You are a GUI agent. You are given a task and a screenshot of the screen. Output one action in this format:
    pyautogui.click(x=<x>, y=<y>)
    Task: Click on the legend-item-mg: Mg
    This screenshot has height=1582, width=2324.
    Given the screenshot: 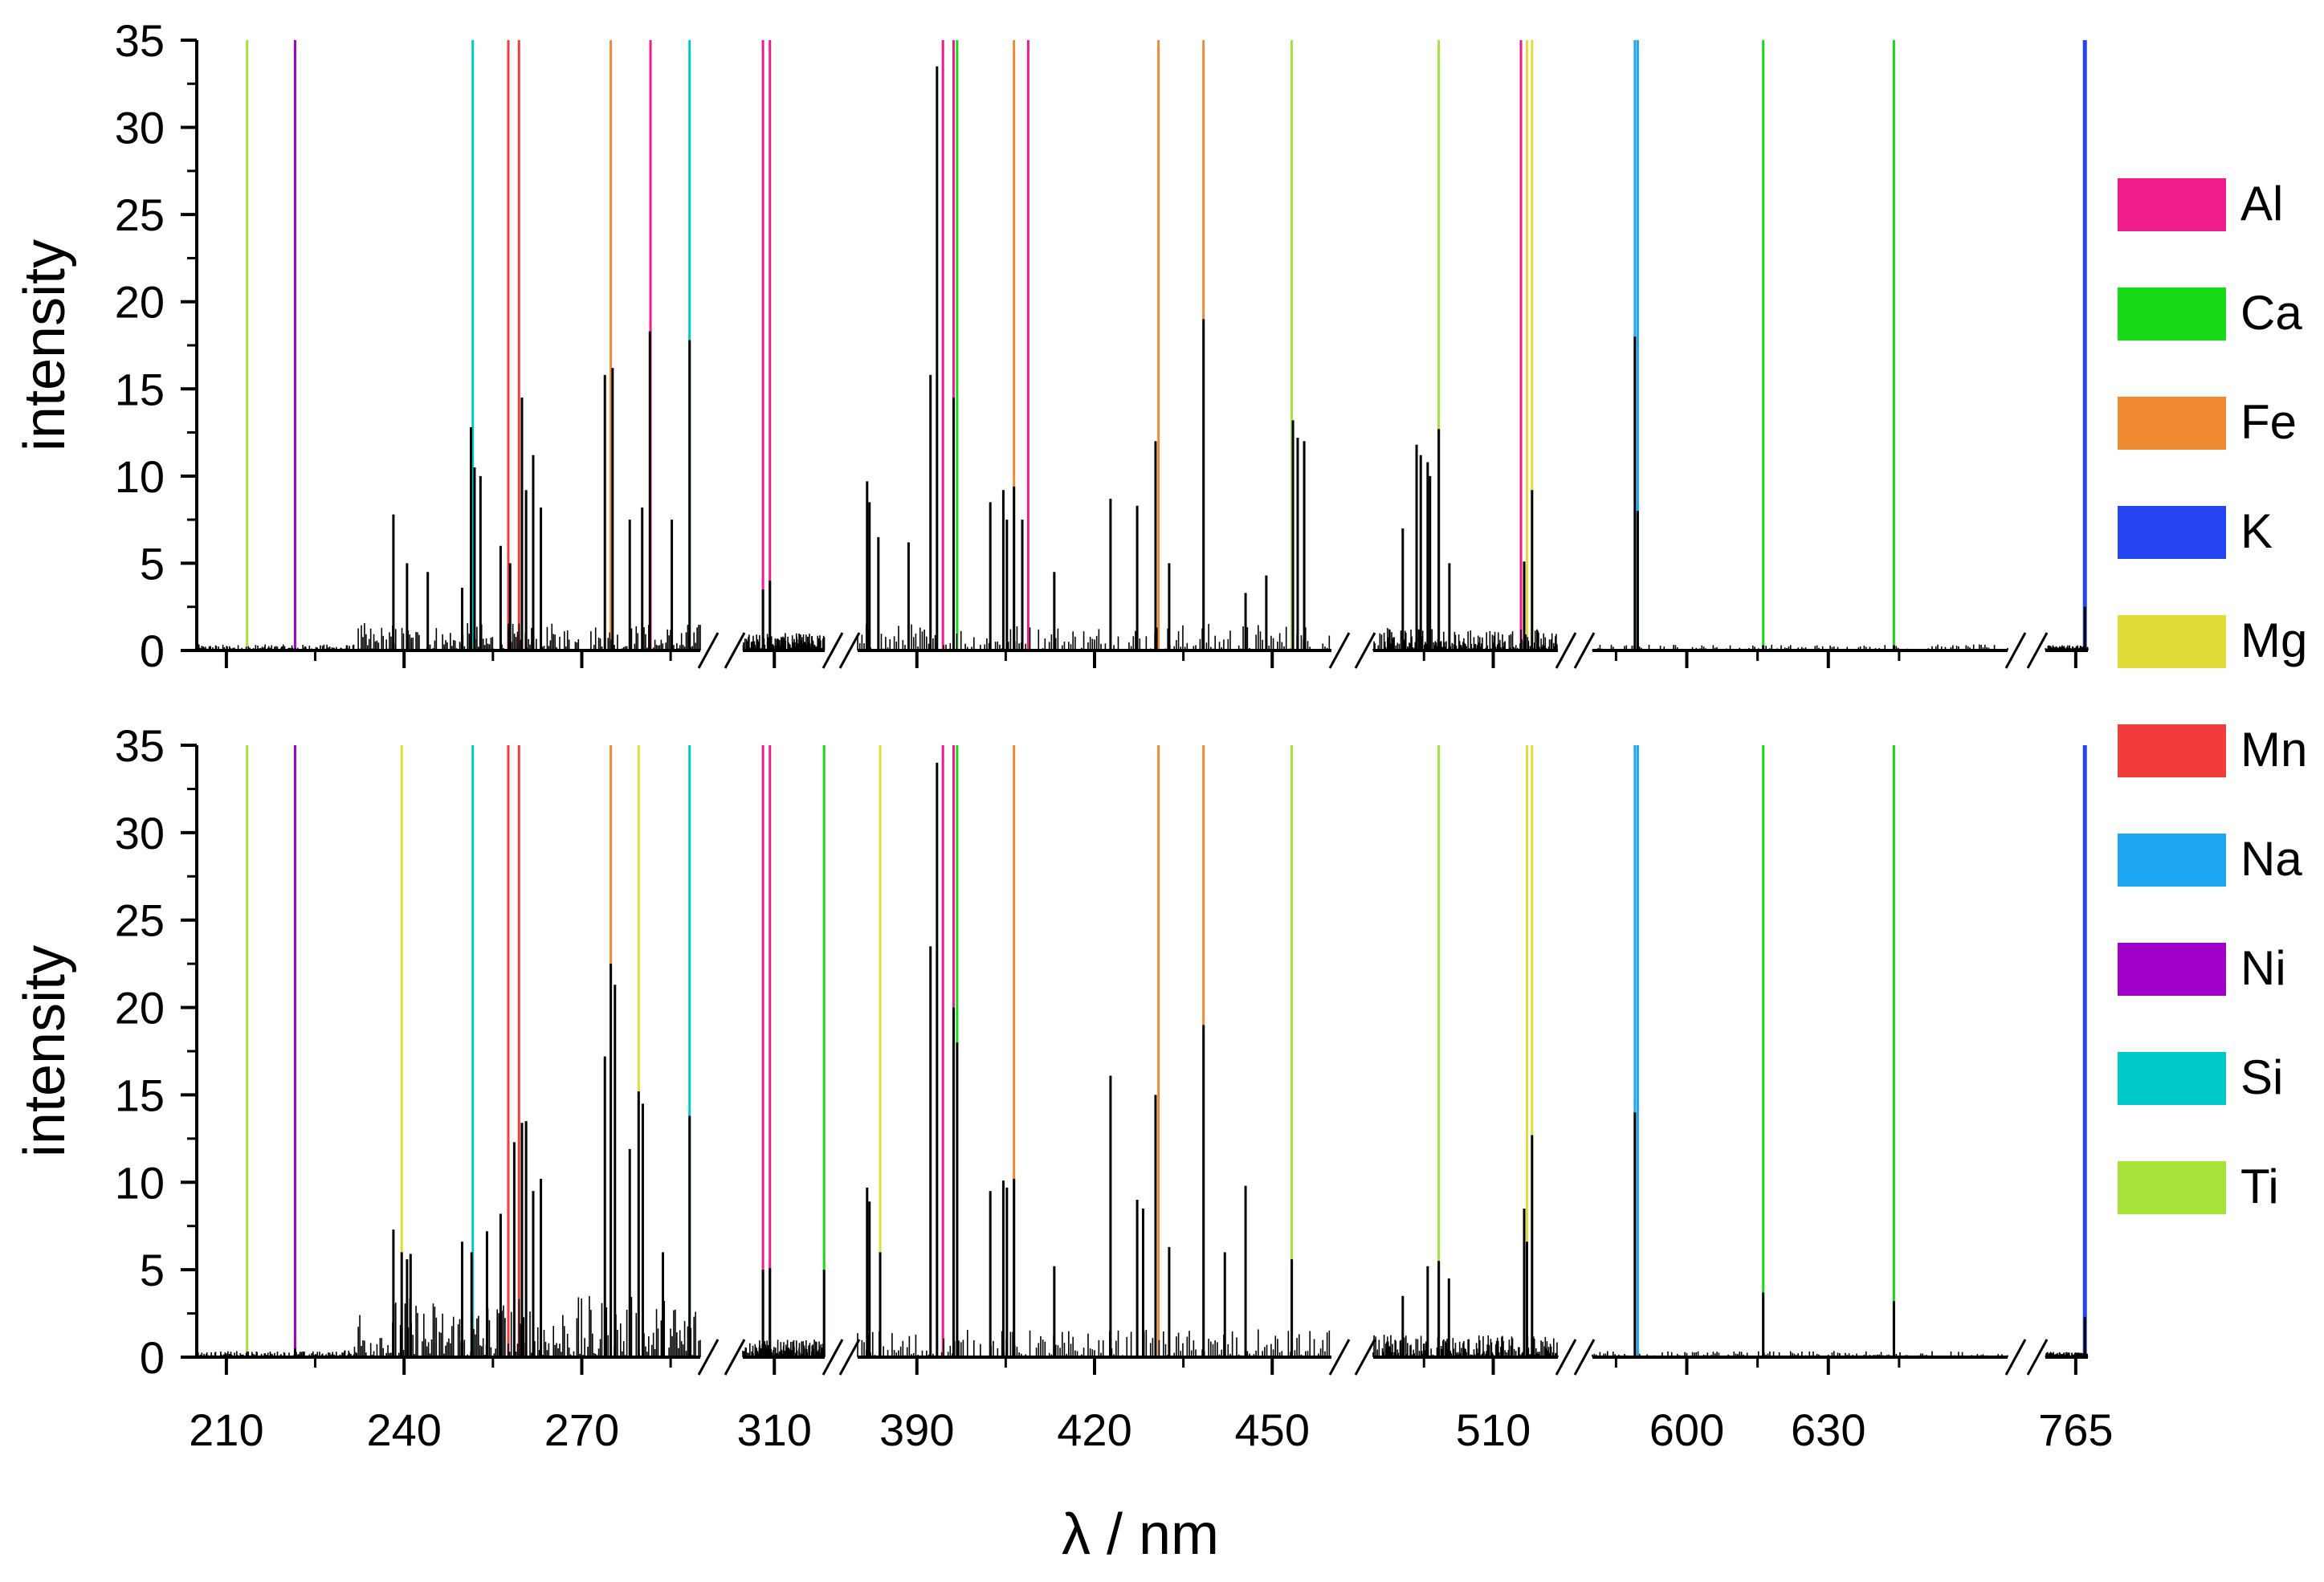 What is the action you would take?
    pyautogui.click(x=2213, y=641)
    